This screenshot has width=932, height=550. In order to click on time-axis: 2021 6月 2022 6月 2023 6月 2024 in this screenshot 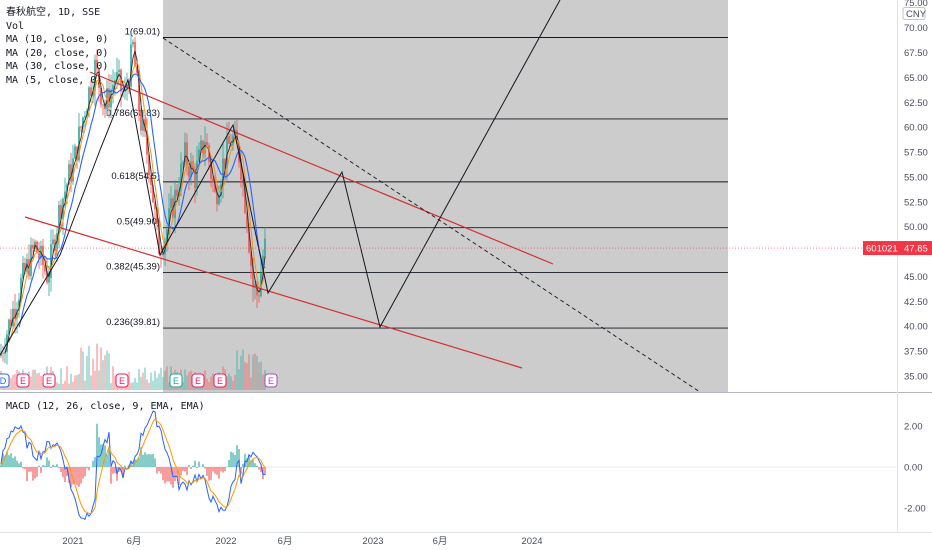, I will do `click(302, 541)`.